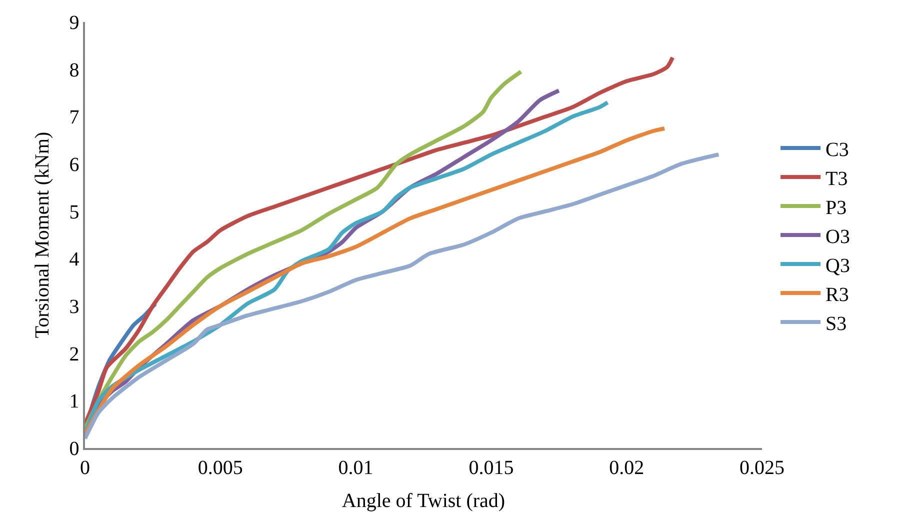  What do you see at coordinates (836, 207) in the screenshot?
I see `legend-label: P3` at bounding box center [836, 207].